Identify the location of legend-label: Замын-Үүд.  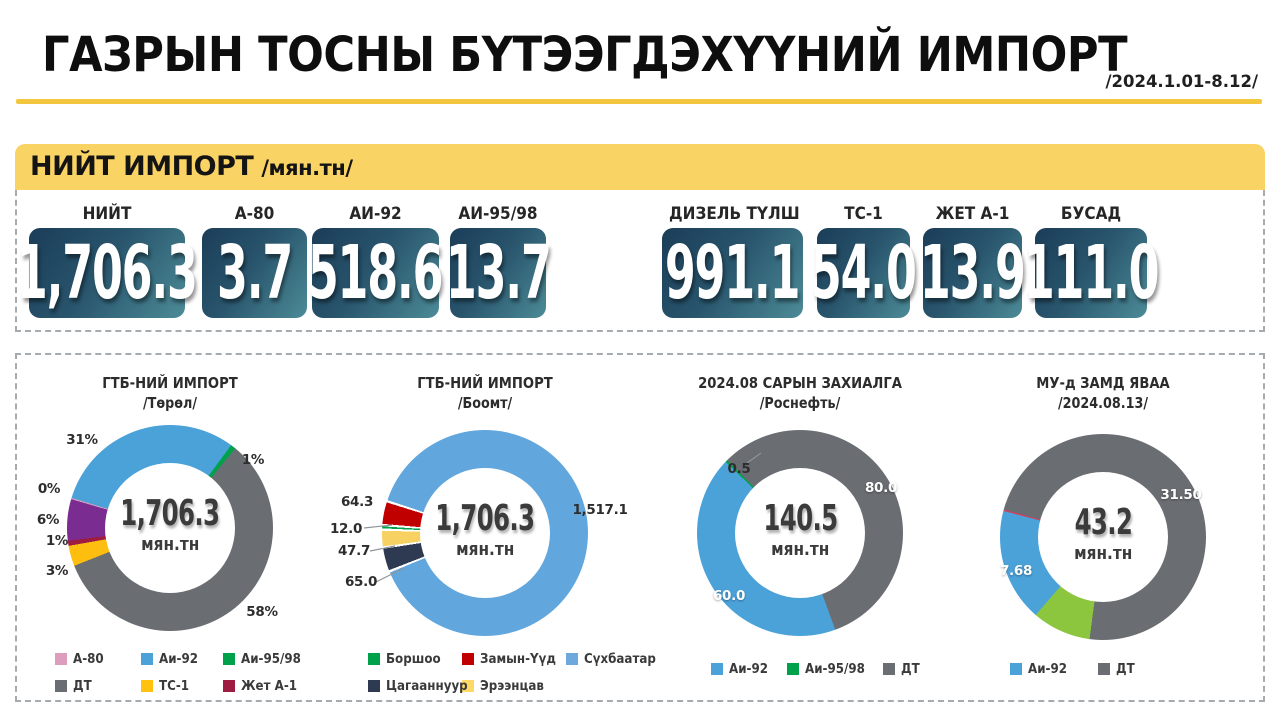
(518, 659).